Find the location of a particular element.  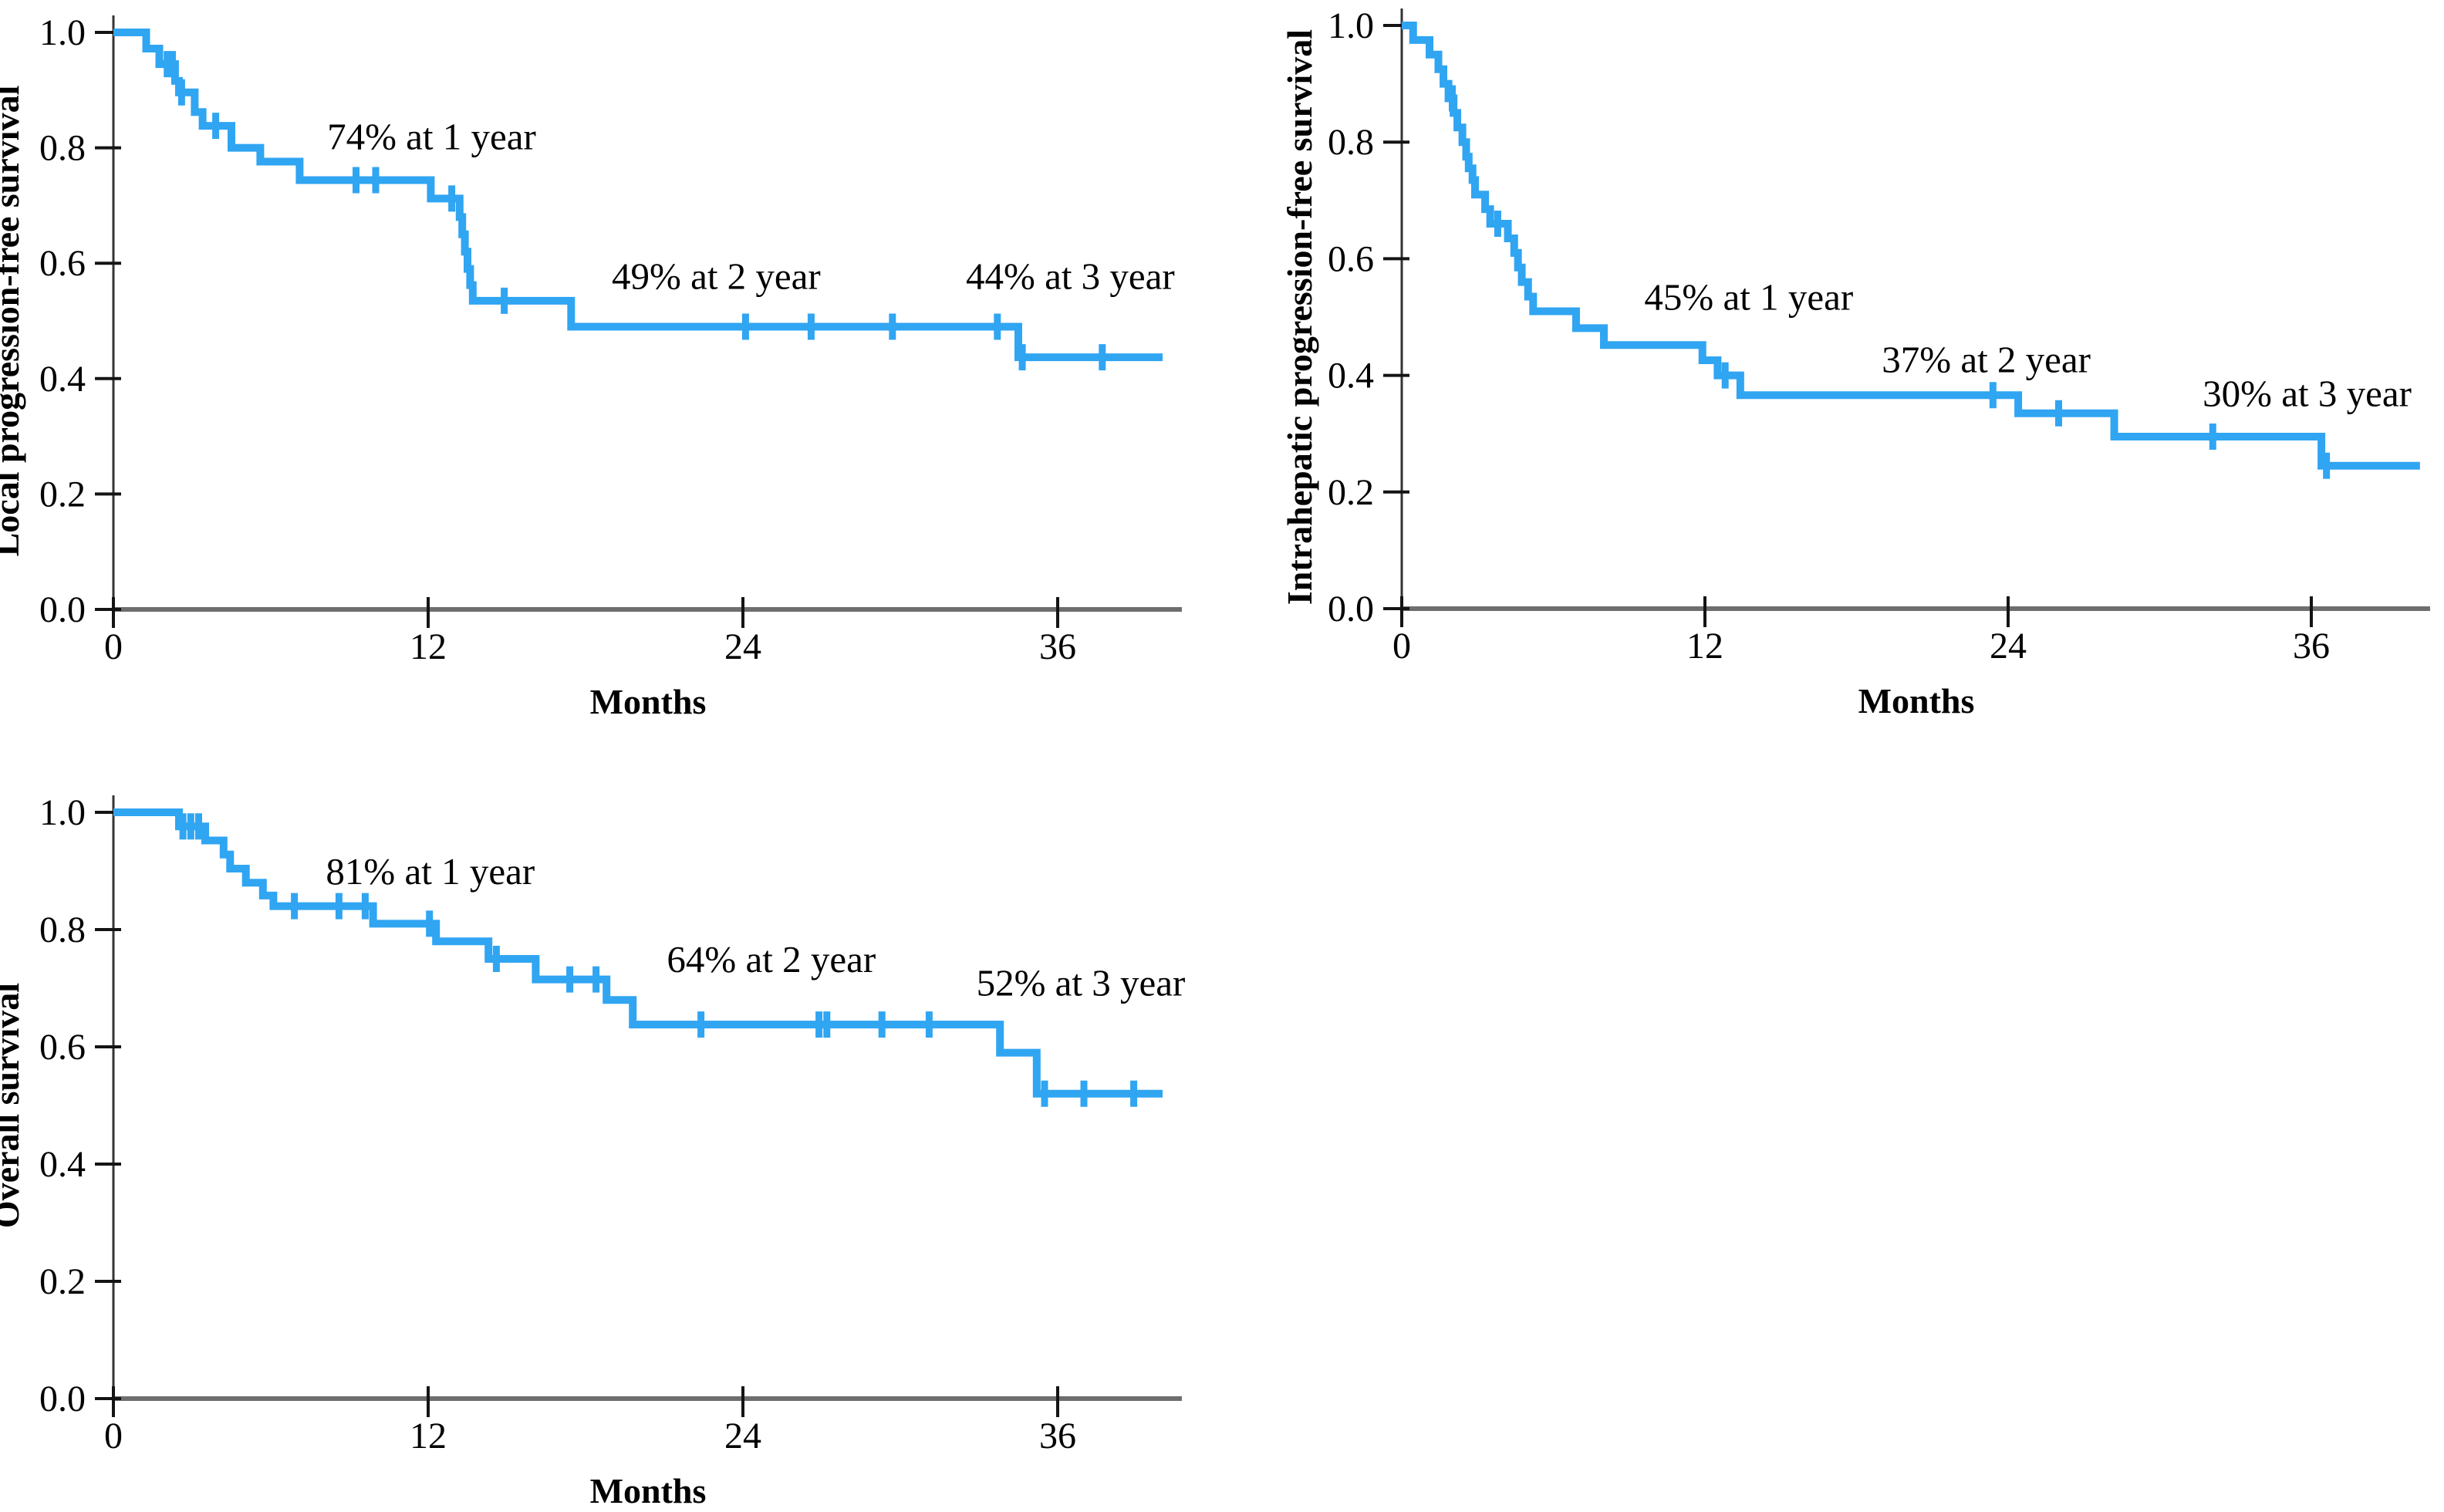

x-axis-title-months-chart3: Months is located at coordinates (648, 1490).